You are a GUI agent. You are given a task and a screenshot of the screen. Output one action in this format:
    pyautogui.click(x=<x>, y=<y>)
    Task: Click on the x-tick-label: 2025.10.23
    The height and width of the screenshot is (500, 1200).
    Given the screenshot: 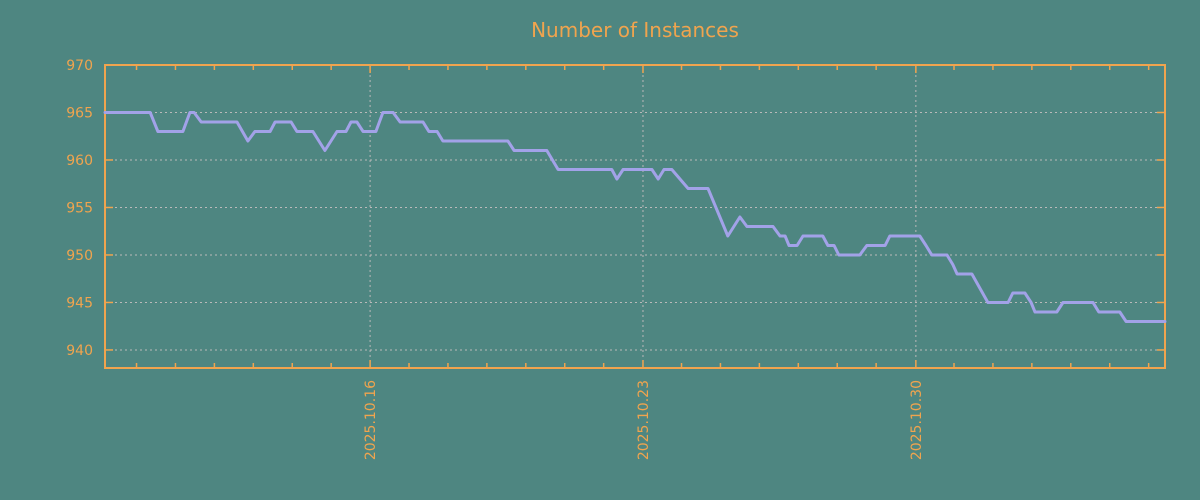 What is the action you would take?
    pyautogui.click(x=644, y=420)
    